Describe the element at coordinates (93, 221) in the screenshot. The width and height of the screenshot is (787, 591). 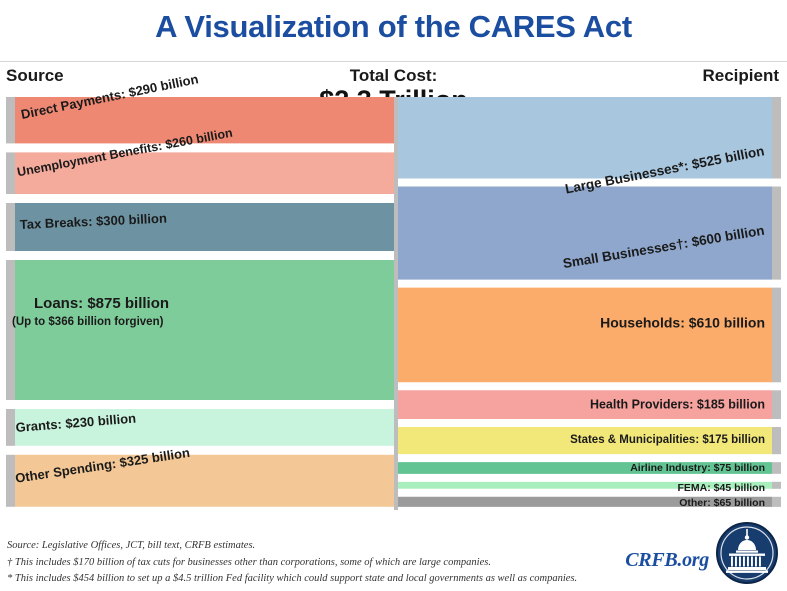
I see `sankey-label-source-2: Tax Breaks: $300 billion` at that location.